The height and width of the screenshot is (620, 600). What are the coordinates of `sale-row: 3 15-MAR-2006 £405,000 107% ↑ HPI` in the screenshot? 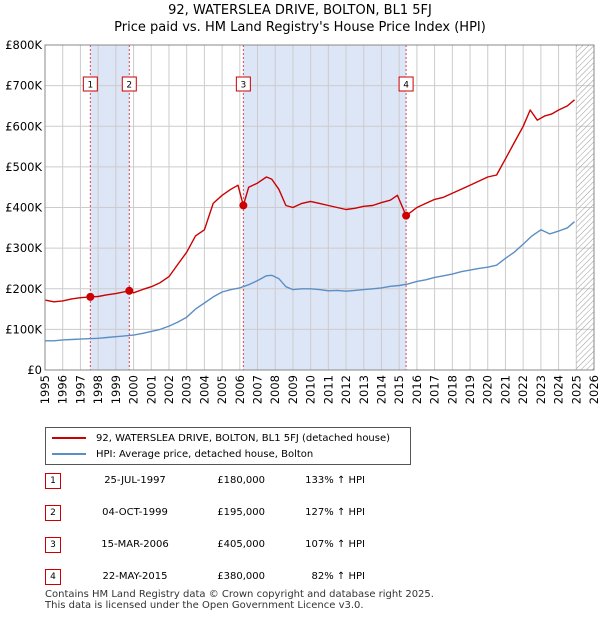 It's located at (235, 545).